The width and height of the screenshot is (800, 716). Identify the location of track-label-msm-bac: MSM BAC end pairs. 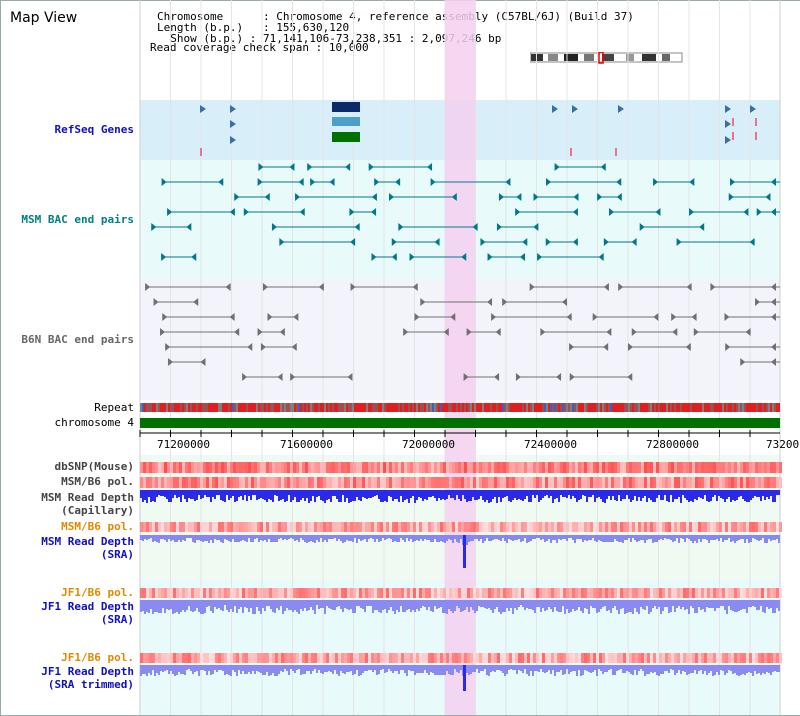
(77, 219).